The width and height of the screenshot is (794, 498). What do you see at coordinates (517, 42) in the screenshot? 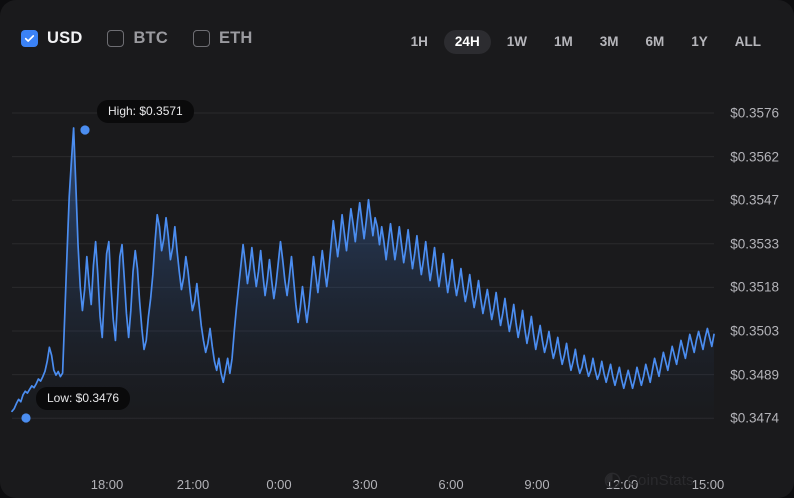
I see `range-button-1w: 1W` at bounding box center [517, 42].